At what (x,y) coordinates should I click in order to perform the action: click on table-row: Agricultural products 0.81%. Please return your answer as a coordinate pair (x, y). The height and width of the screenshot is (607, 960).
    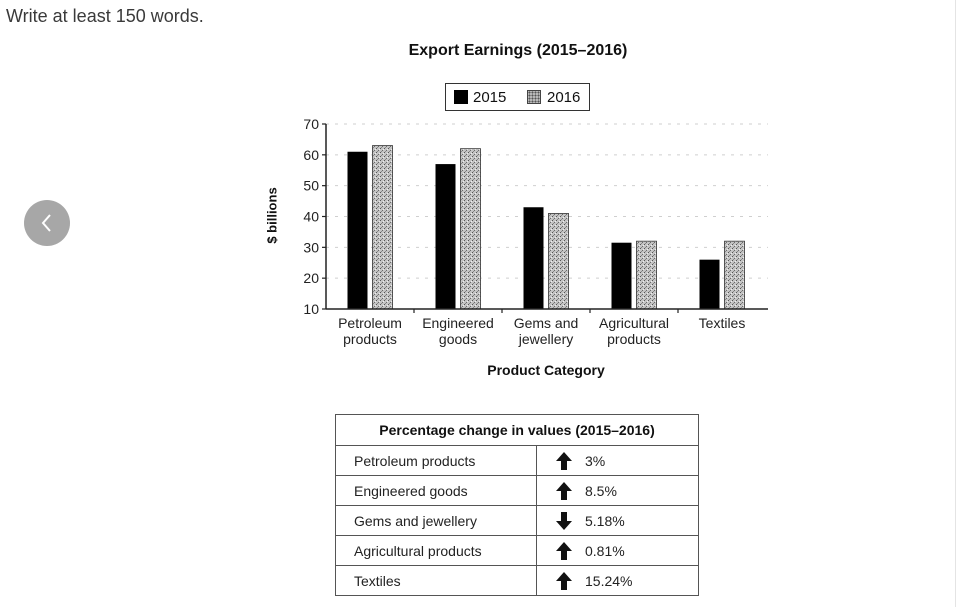
    Looking at the image, I should click on (517, 550).